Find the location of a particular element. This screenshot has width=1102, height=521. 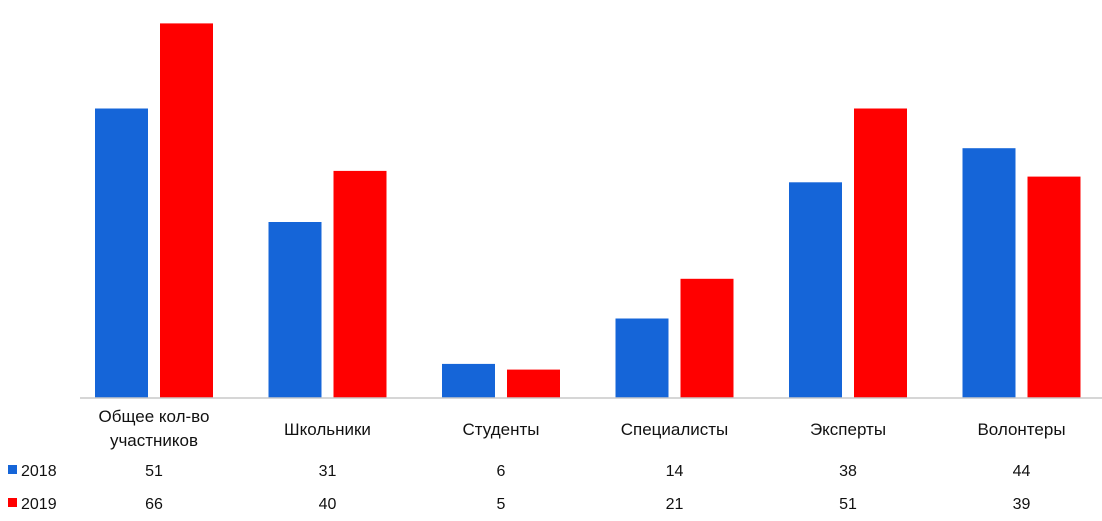

table-value-2019-4: 21 is located at coordinates (675, 504).